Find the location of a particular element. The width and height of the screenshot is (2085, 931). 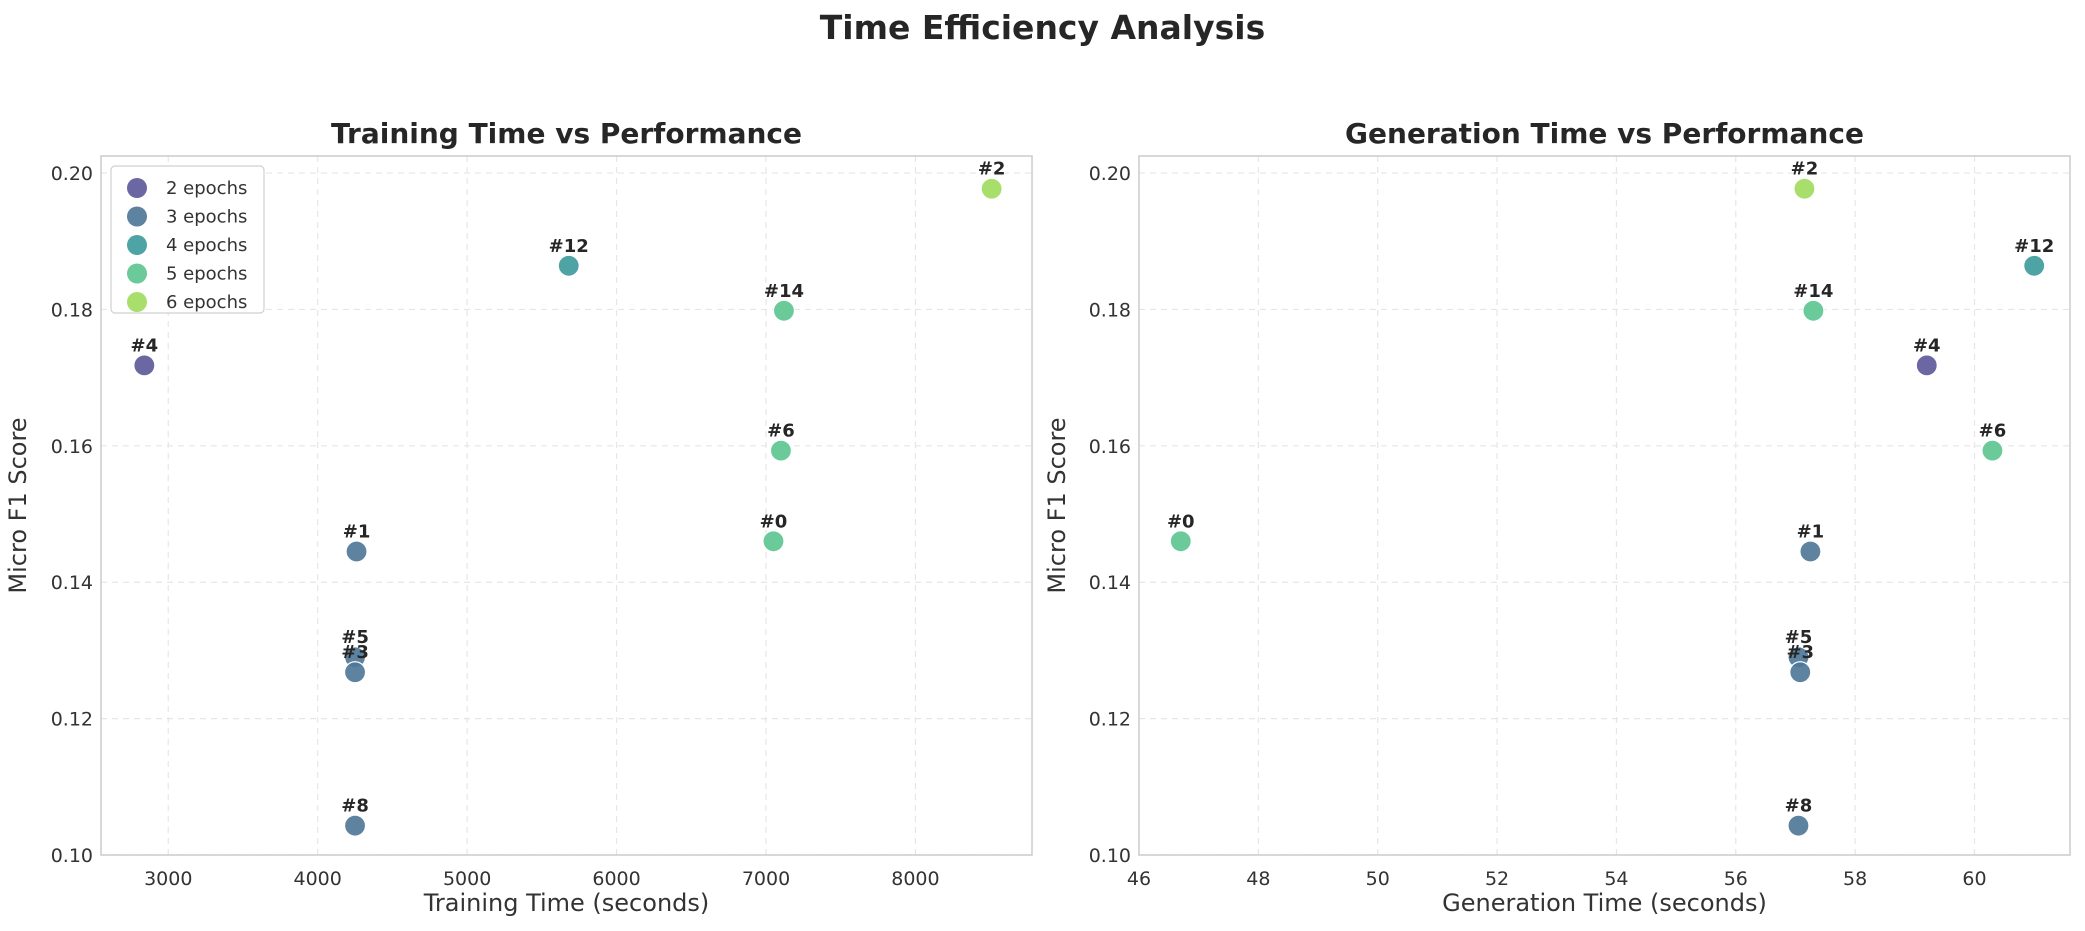

x-tick-label: 5000 is located at coordinates (467, 879).